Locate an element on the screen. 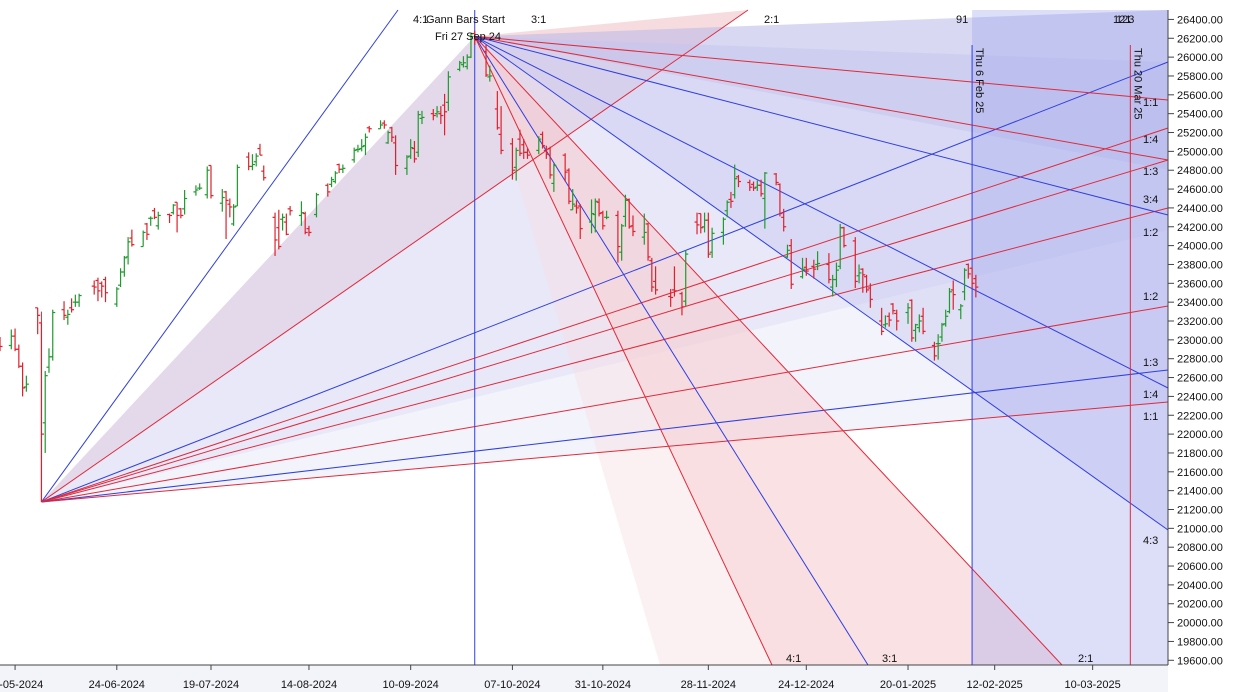 The height and width of the screenshot is (692, 1247). y-tick-label: 22600.00 is located at coordinates (1200, 379).